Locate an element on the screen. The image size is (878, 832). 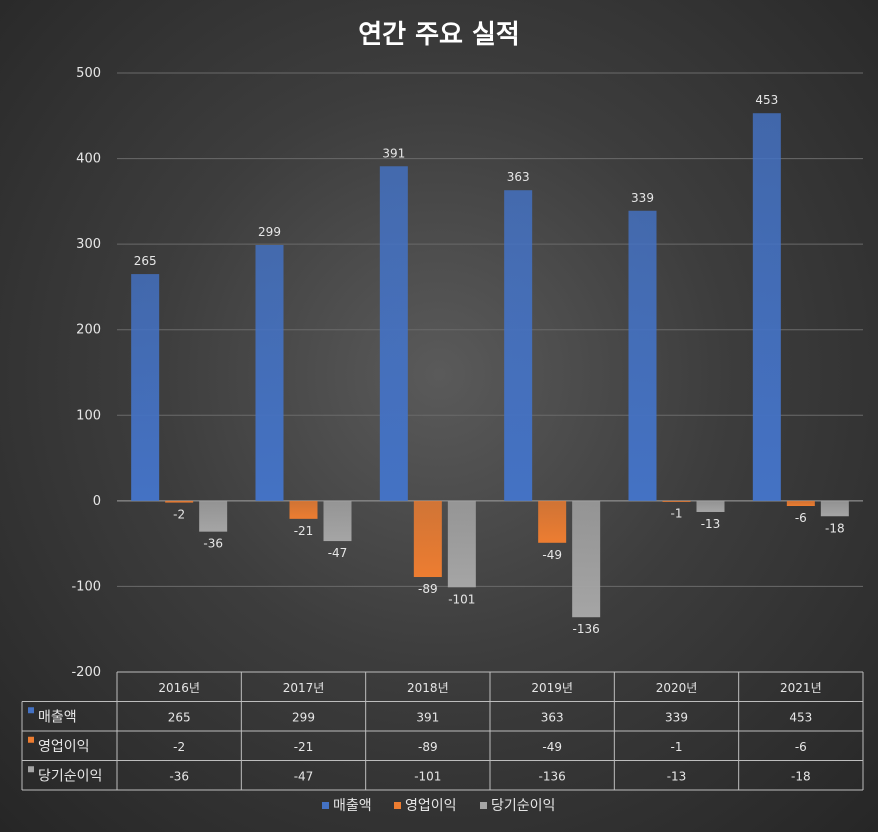
table-row-label: 영업이익 is located at coordinates (64, 747).